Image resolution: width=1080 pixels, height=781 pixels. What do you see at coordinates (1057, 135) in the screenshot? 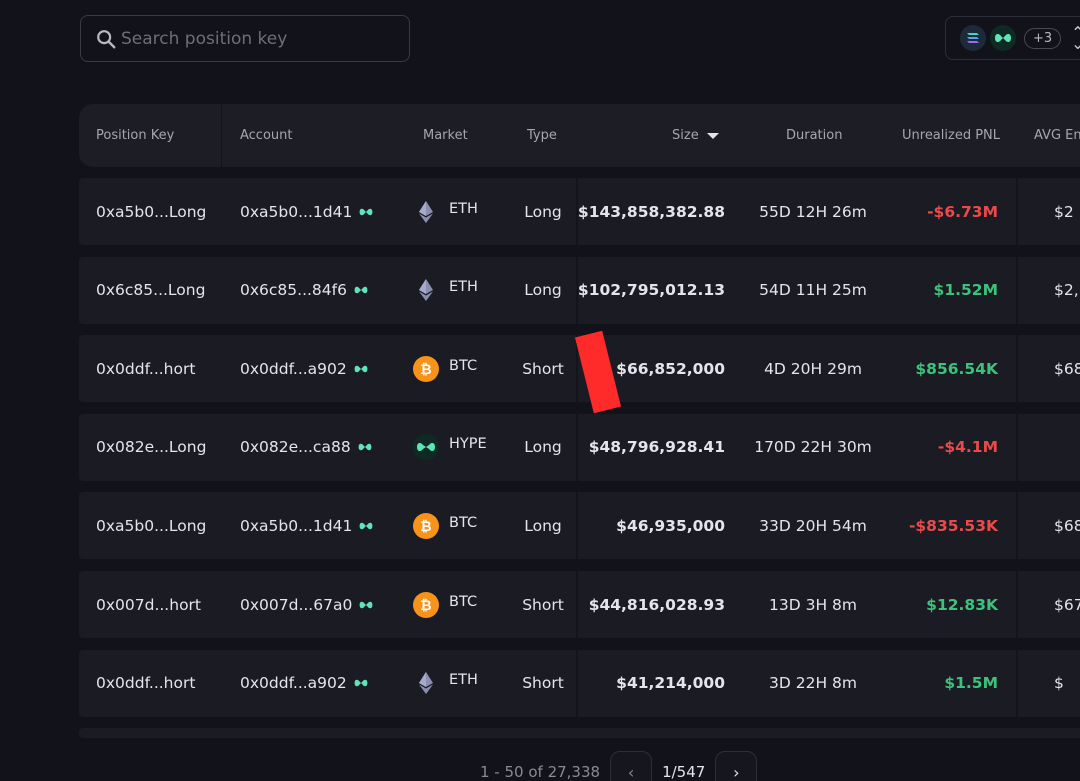
I see `col-avg-entry: AVG Ent` at bounding box center [1057, 135].